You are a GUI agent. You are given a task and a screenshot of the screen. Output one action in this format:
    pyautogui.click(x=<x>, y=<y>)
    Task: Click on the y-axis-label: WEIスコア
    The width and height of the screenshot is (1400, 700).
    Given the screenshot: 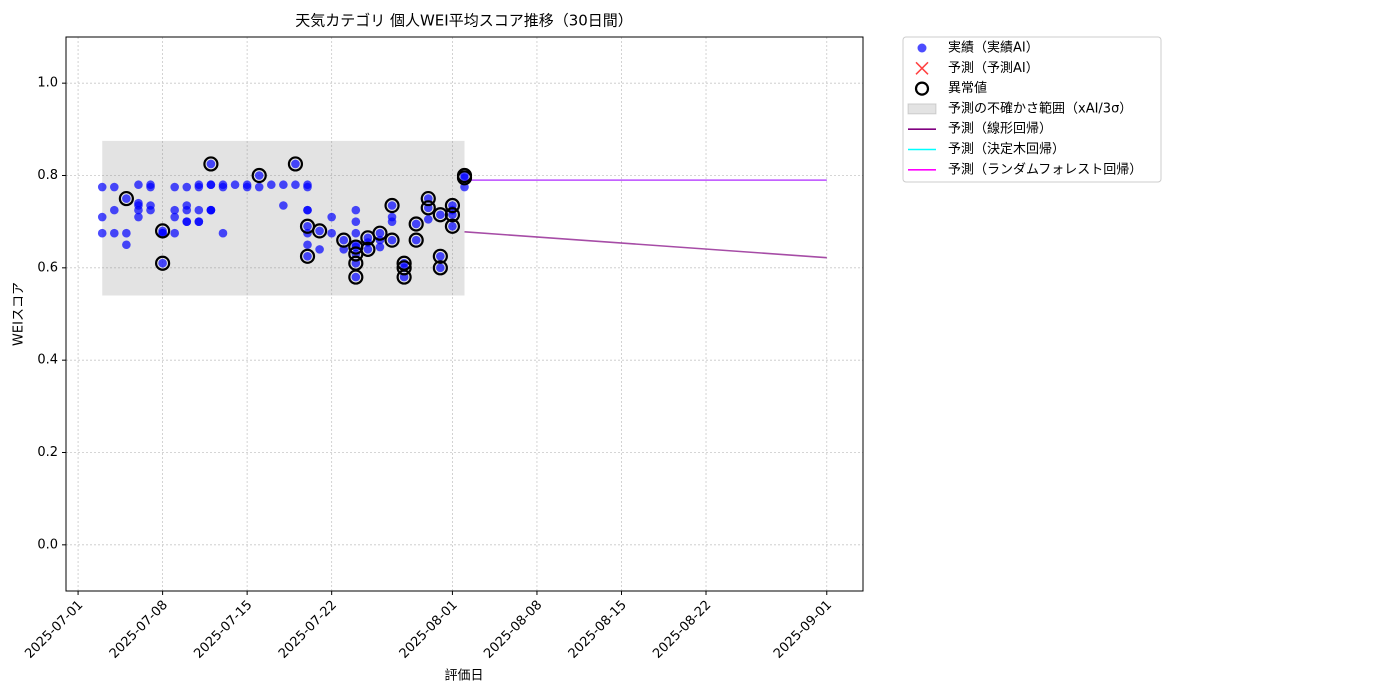 What is the action you would take?
    pyautogui.click(x=19, y=314)
    